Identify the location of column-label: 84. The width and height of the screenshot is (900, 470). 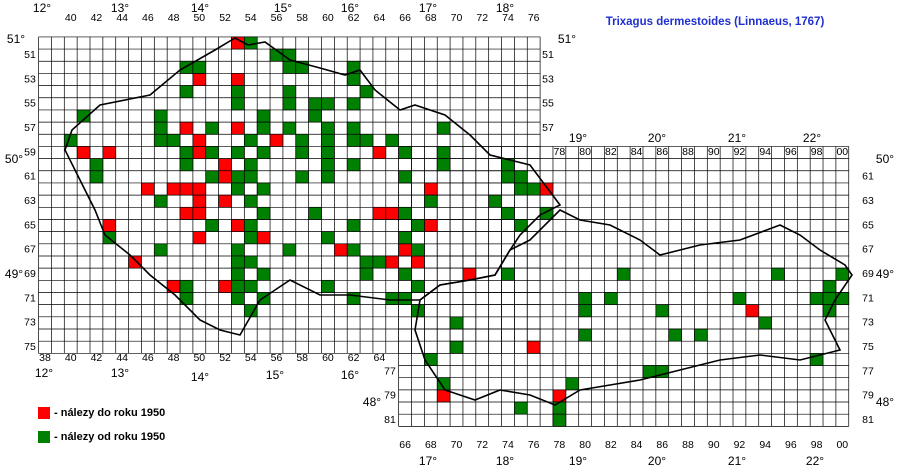
(637, 445).